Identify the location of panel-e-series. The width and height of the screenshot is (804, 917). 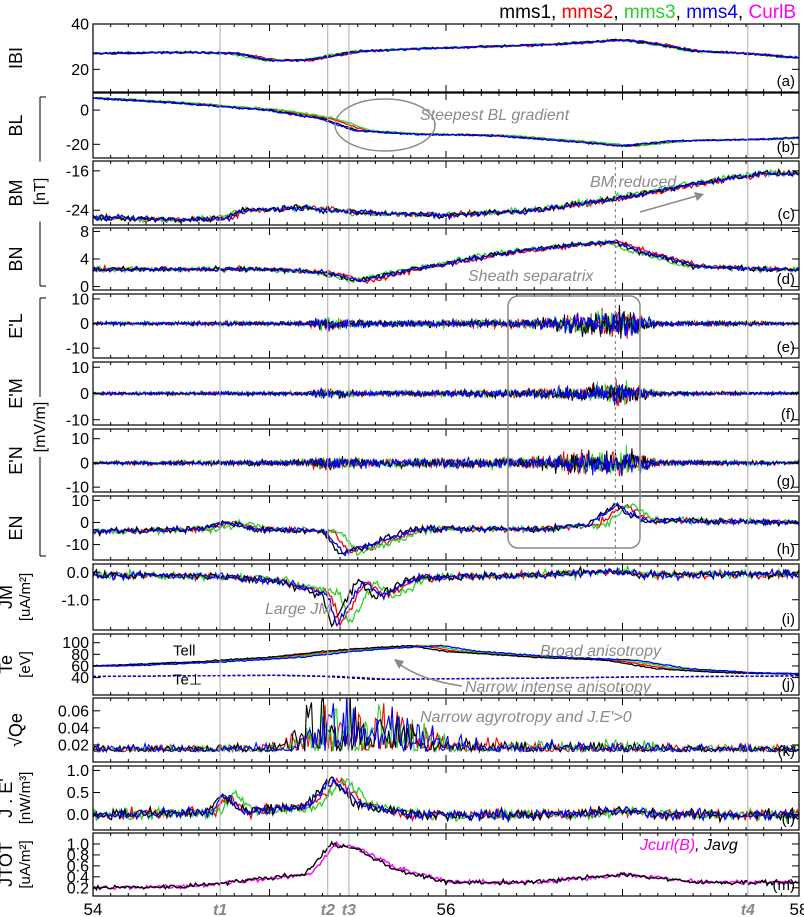
(446, 321).